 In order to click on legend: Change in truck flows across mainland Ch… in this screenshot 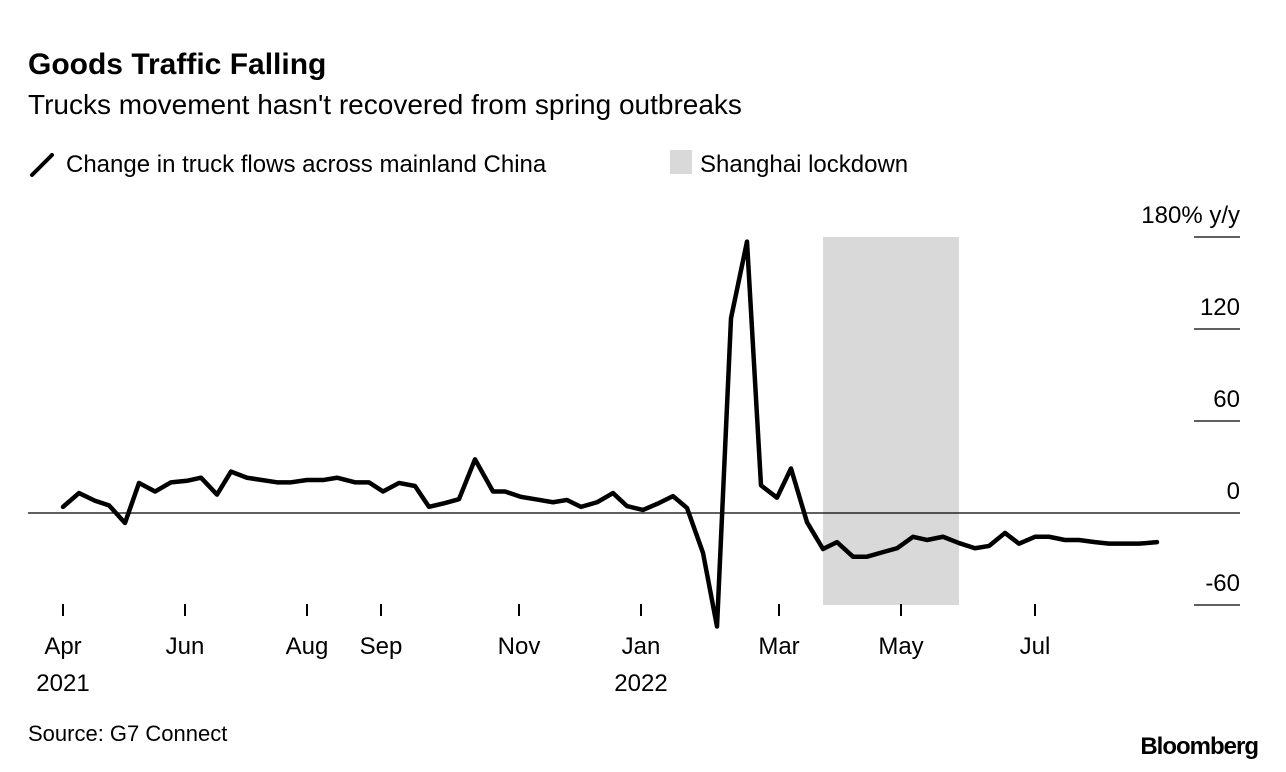, I will do `click(469, 164)`.